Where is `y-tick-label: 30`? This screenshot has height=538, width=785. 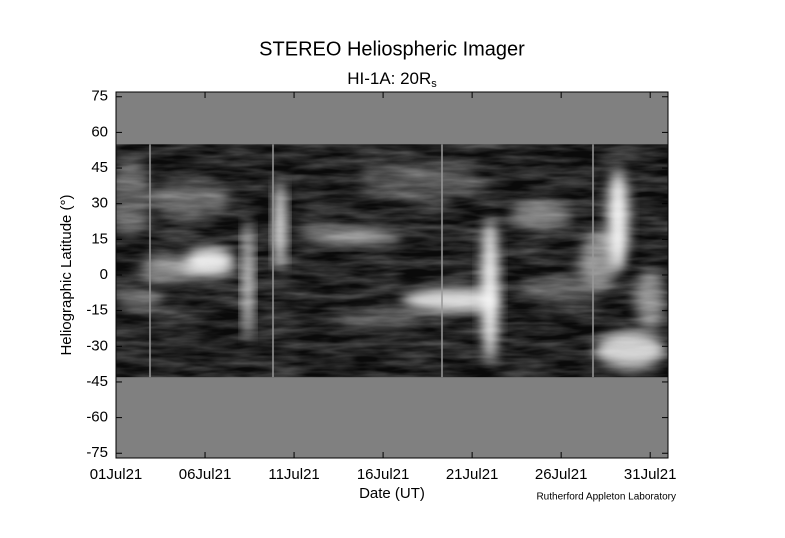
y-tick-label: 30 is located at coordinates (99, 203).